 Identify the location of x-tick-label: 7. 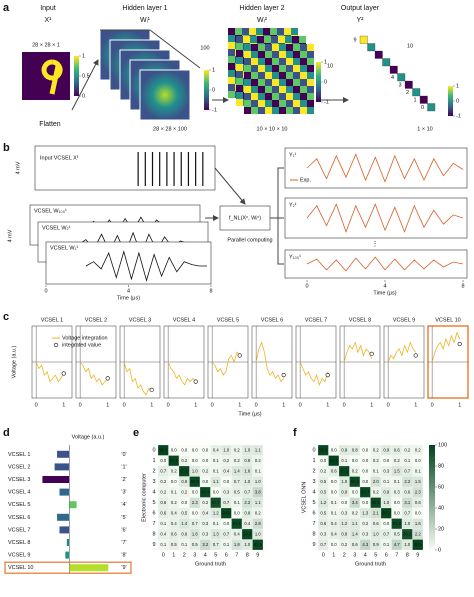
(396, 555).